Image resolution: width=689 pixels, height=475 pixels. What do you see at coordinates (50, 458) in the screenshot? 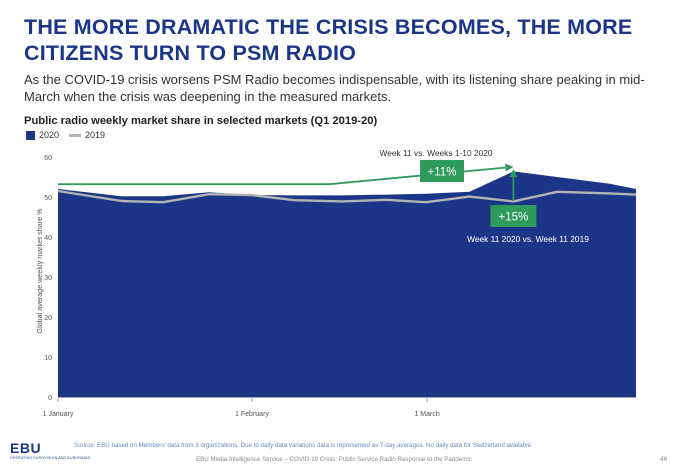
I see `ebu-logo-tagline: OPERATING EUROVISION AND EURORADIO` at bounding box center [50, 458].